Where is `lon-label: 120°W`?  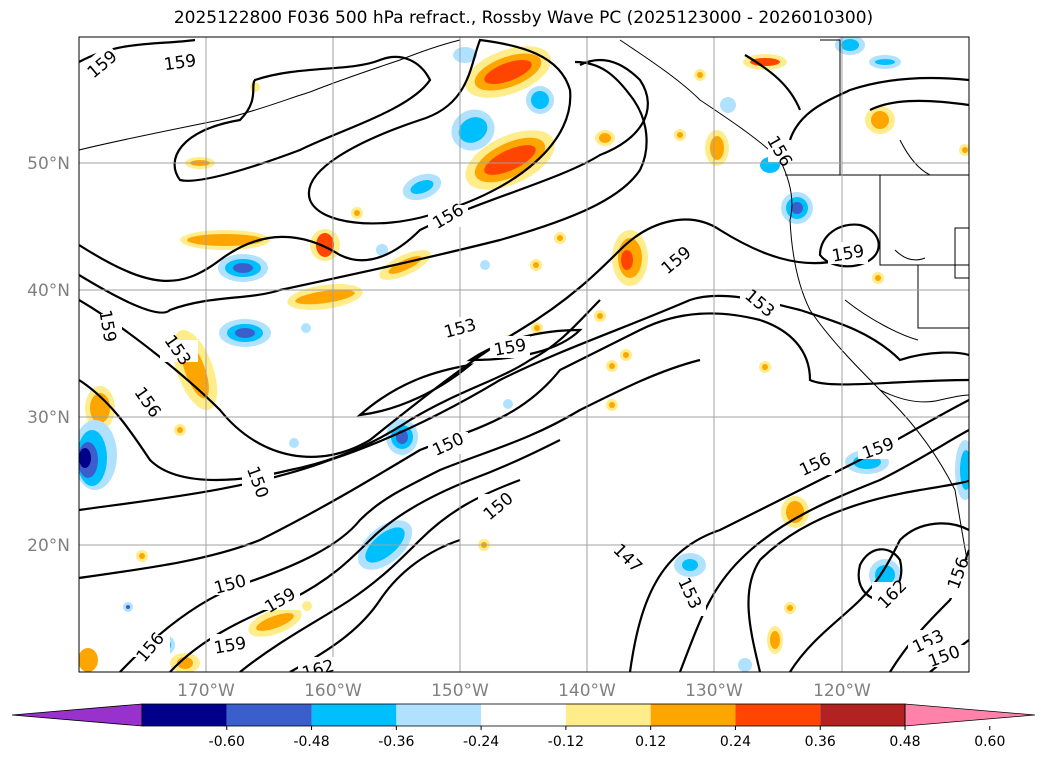 lon-label: 120°W is located at coordinates (842, 691).